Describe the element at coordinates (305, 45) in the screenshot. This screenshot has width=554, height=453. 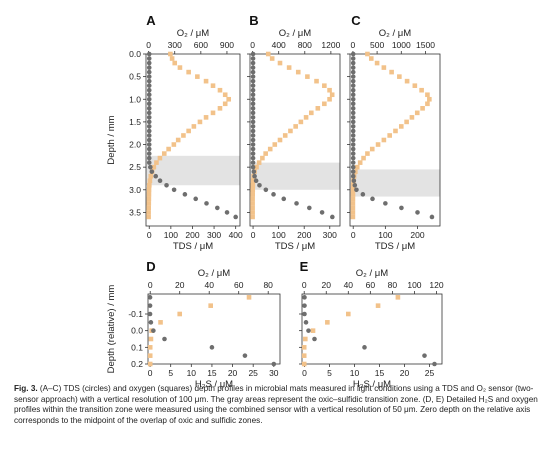
I see `top-tick-label-b: 800` at that location.